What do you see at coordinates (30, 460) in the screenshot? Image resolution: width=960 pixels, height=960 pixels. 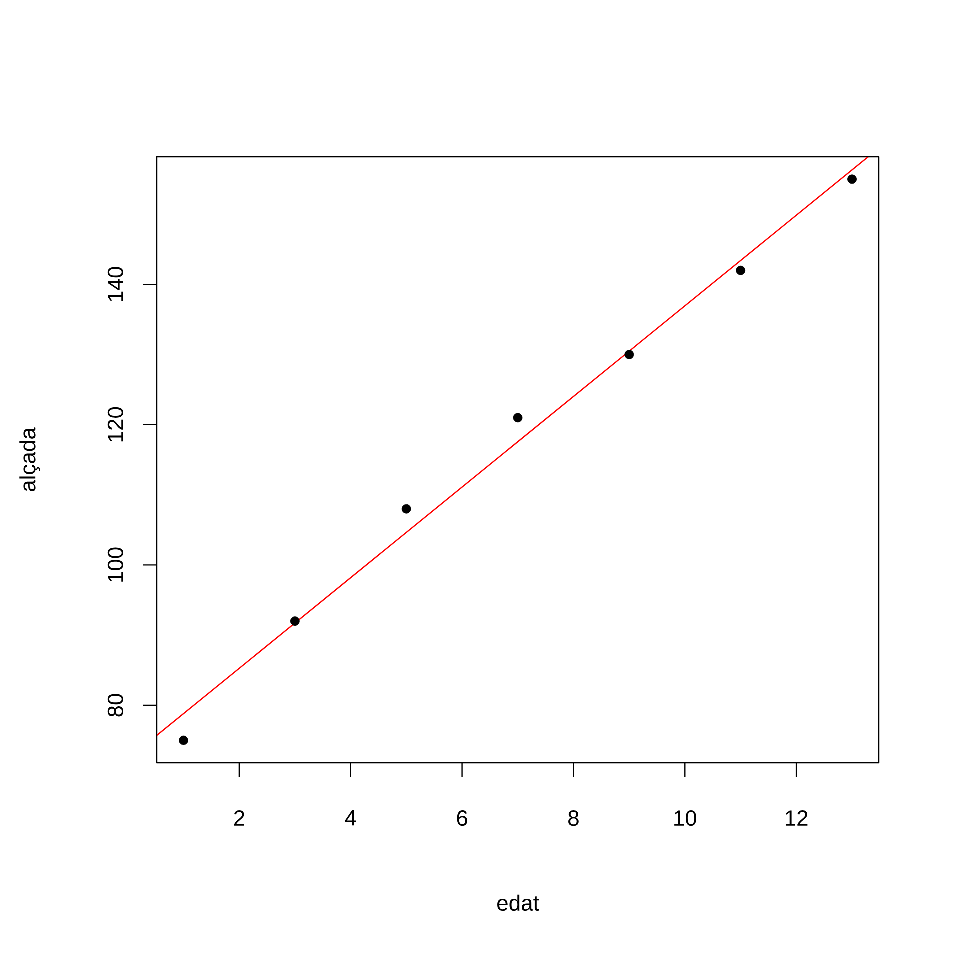 I see `y-axis-title: alçada` at bounding box center [30, 460].